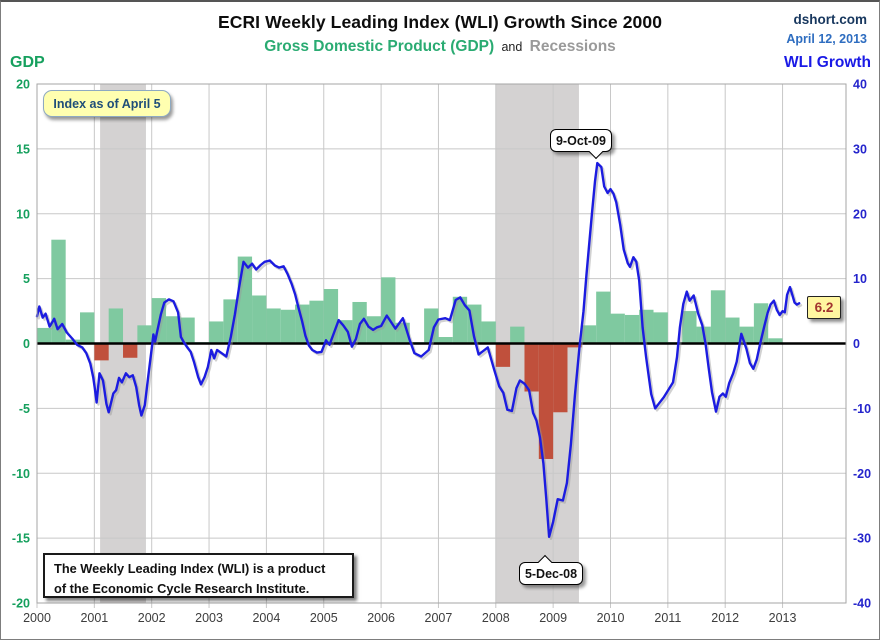  I want to click on svg-text: 2005, so click(324, 618).